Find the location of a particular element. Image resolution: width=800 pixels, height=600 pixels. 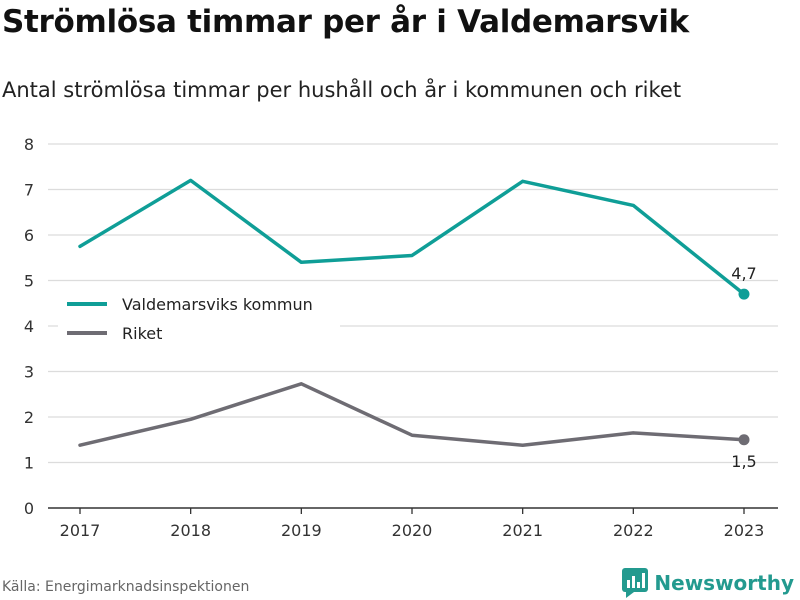

y-tick-label: 0 is located at coordinates (29, 508).